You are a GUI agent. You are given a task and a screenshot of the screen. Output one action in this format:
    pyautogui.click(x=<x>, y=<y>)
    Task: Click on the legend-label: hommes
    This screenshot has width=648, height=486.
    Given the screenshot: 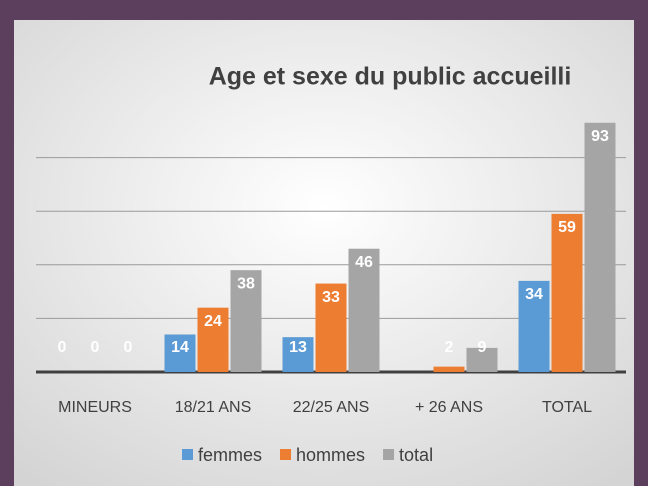 What is the action you would take?
    pyautogui.click(x=330, y=455)
    